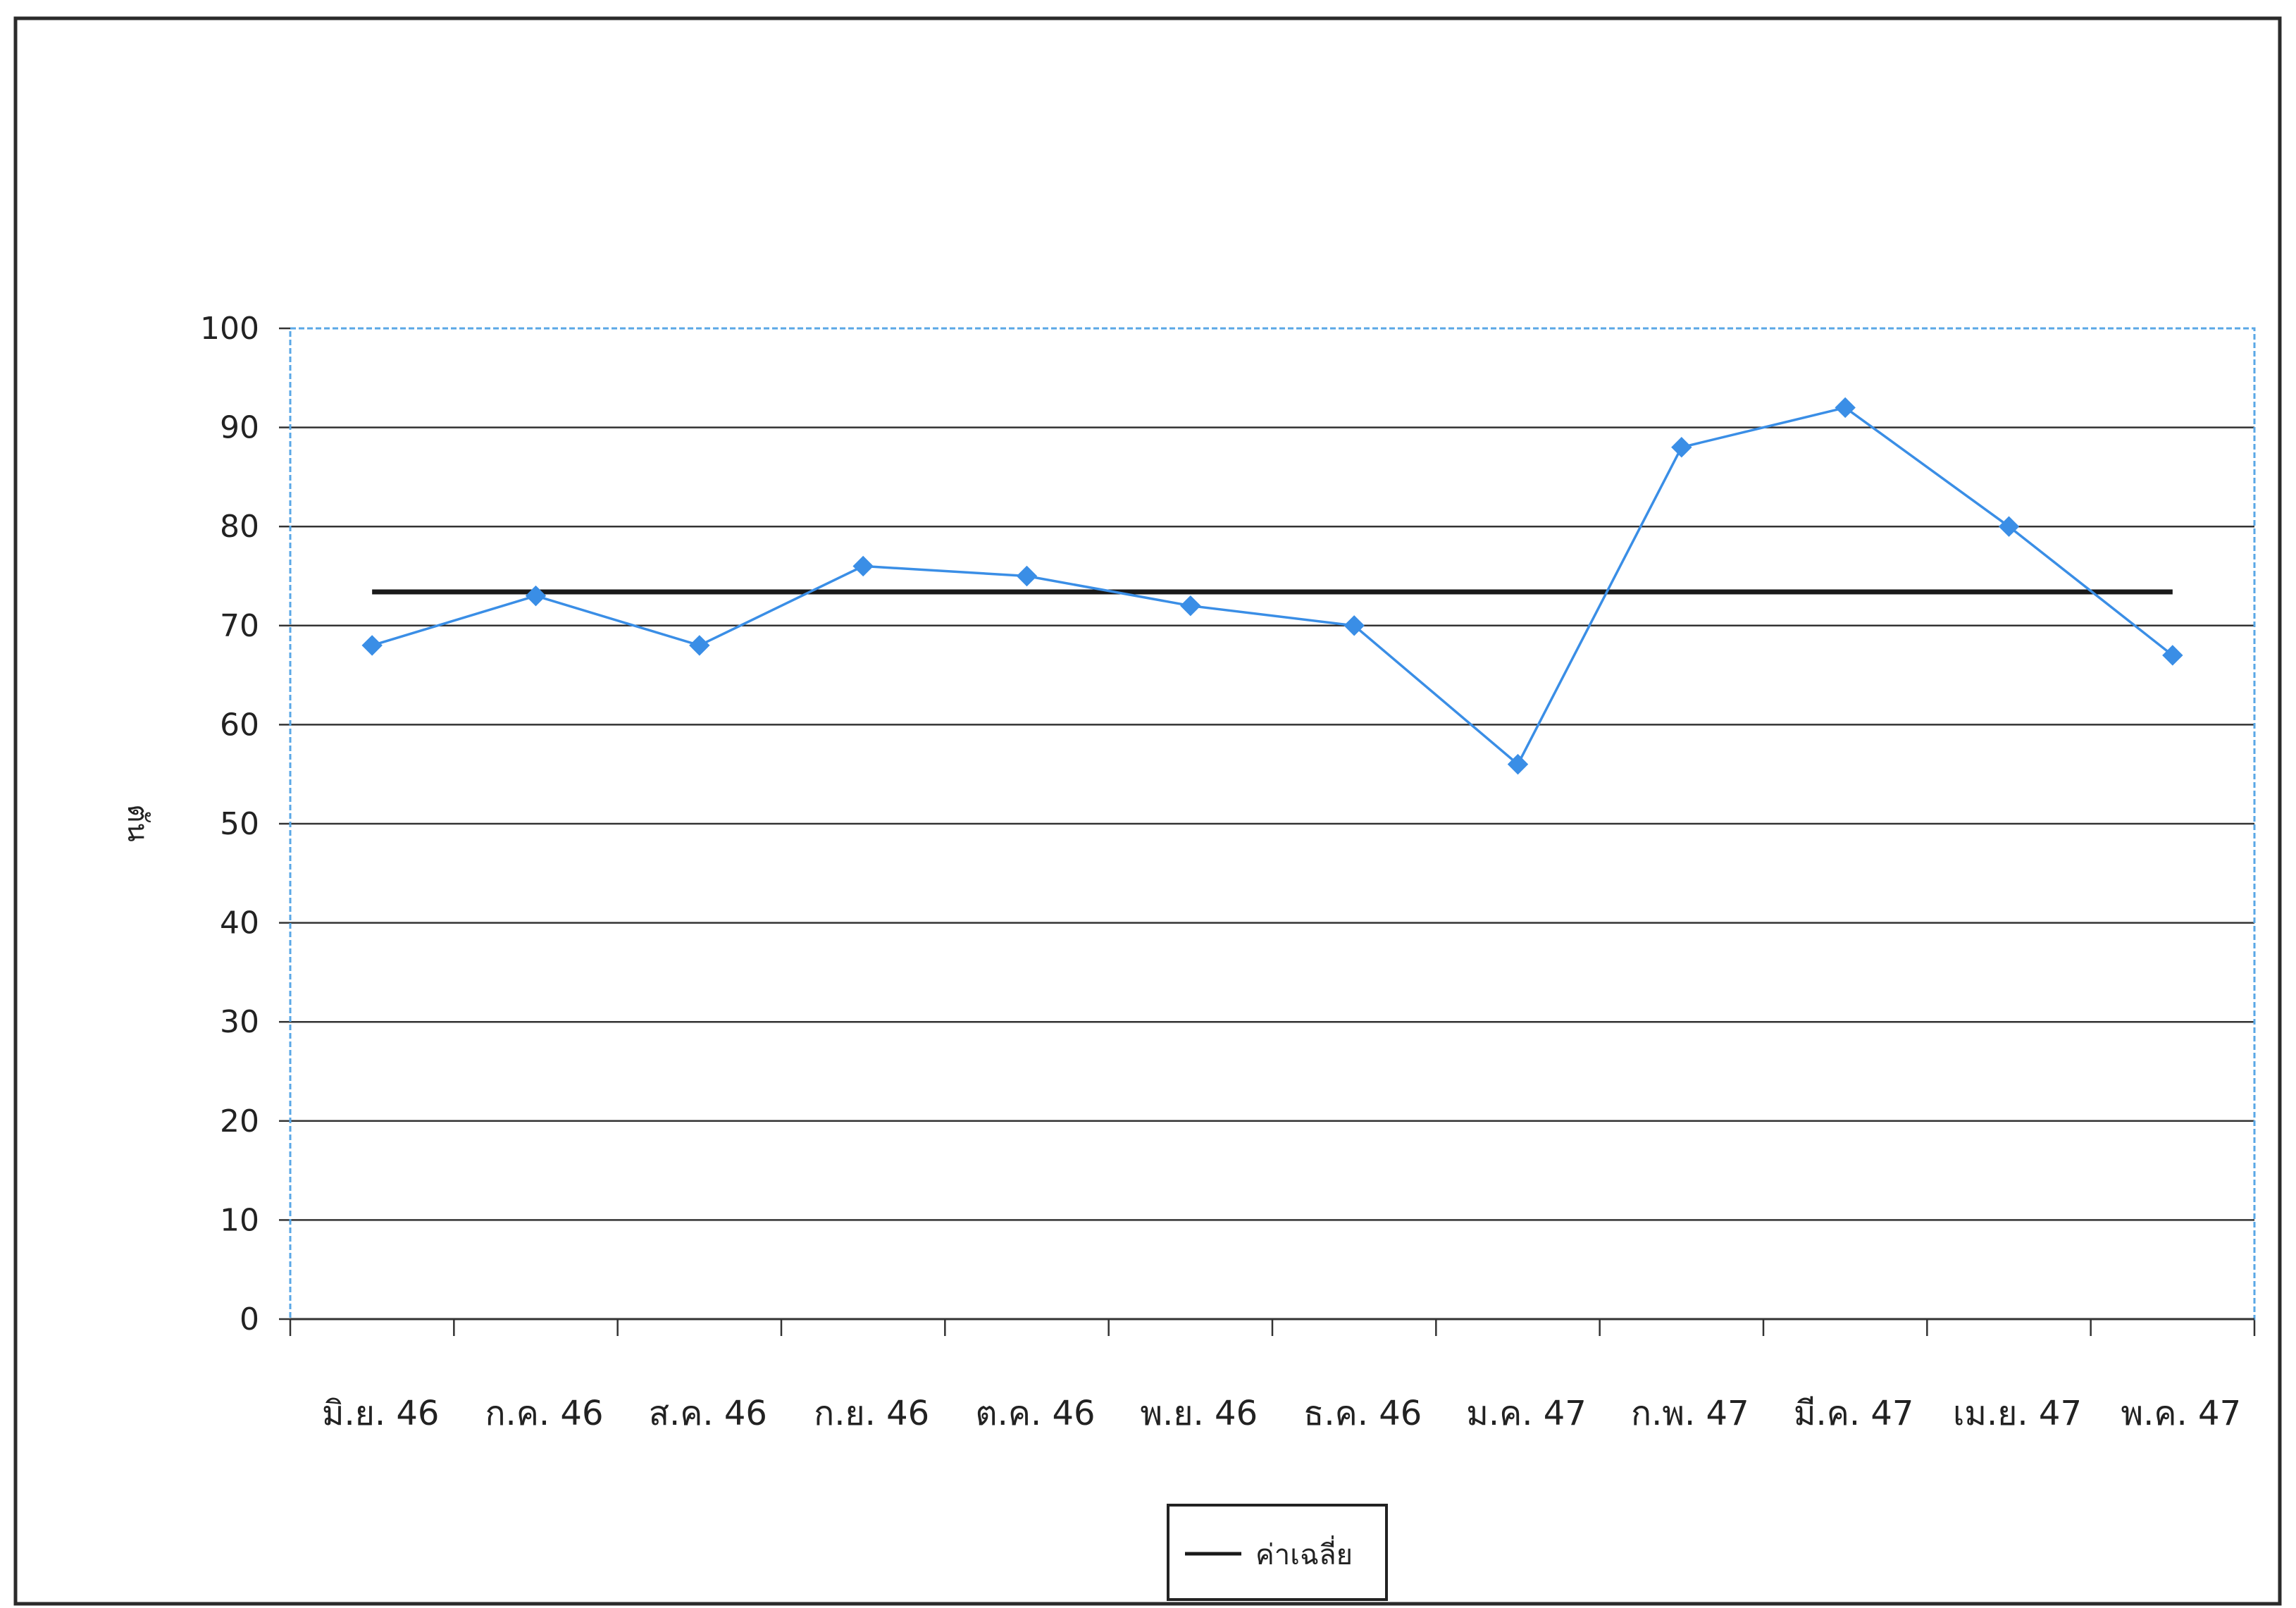 The image size is (2296, 1608). Describe the element at coordinates (1035, 1413) in the screenshot. I see `x-tick-label: ต.ค. 46` at that location.